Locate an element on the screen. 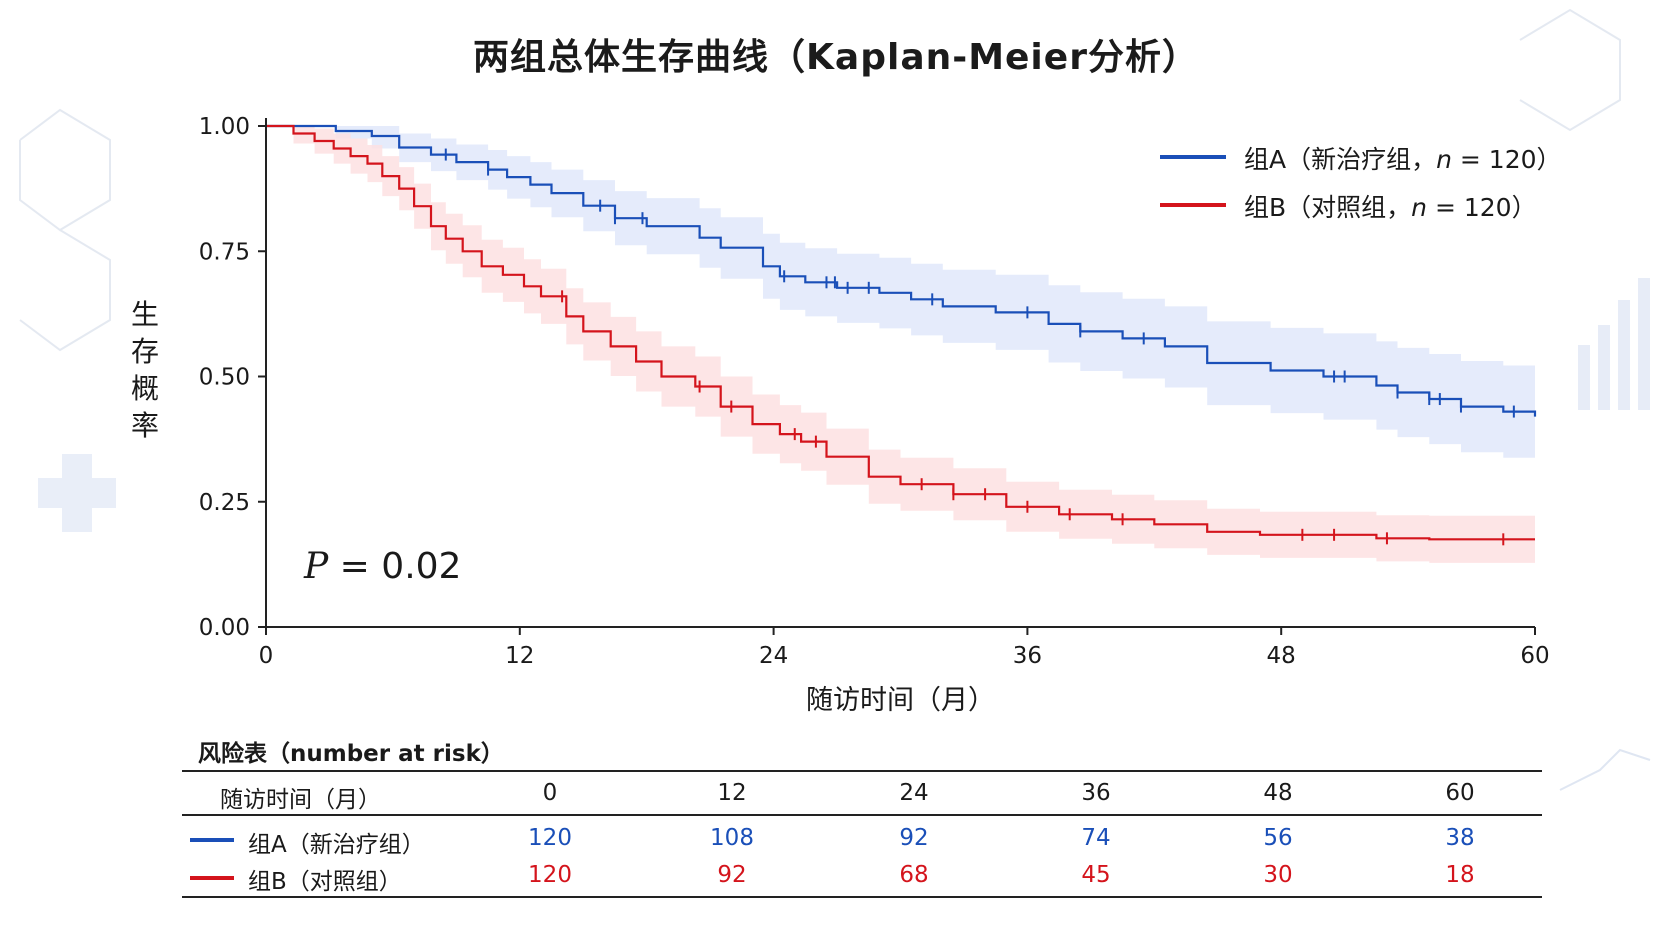 This screenshot has width=1672, height=941. y-axis-label: 生存概率 is located at coordinates (144, 370).